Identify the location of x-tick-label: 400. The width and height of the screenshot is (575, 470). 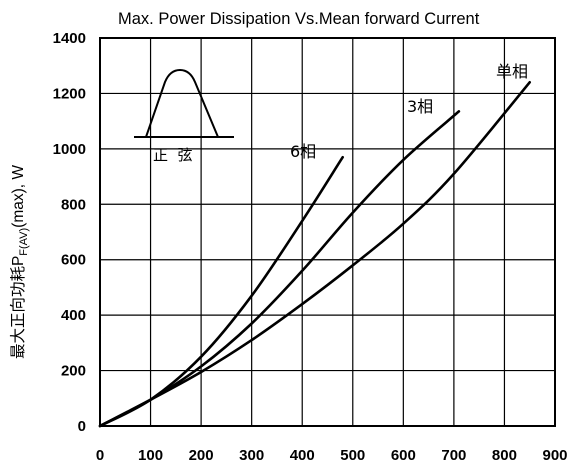
(302, 455).